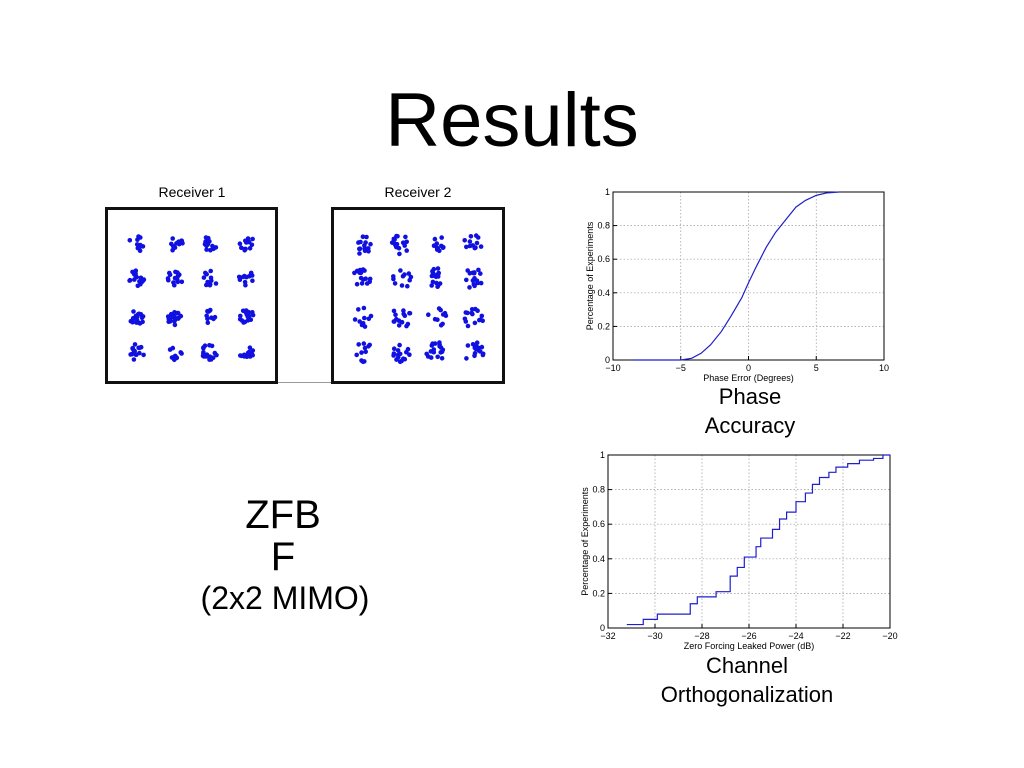 The image size is (1024, 768). I want to click on caption-phase-line1: Phase, so click(750, 396).